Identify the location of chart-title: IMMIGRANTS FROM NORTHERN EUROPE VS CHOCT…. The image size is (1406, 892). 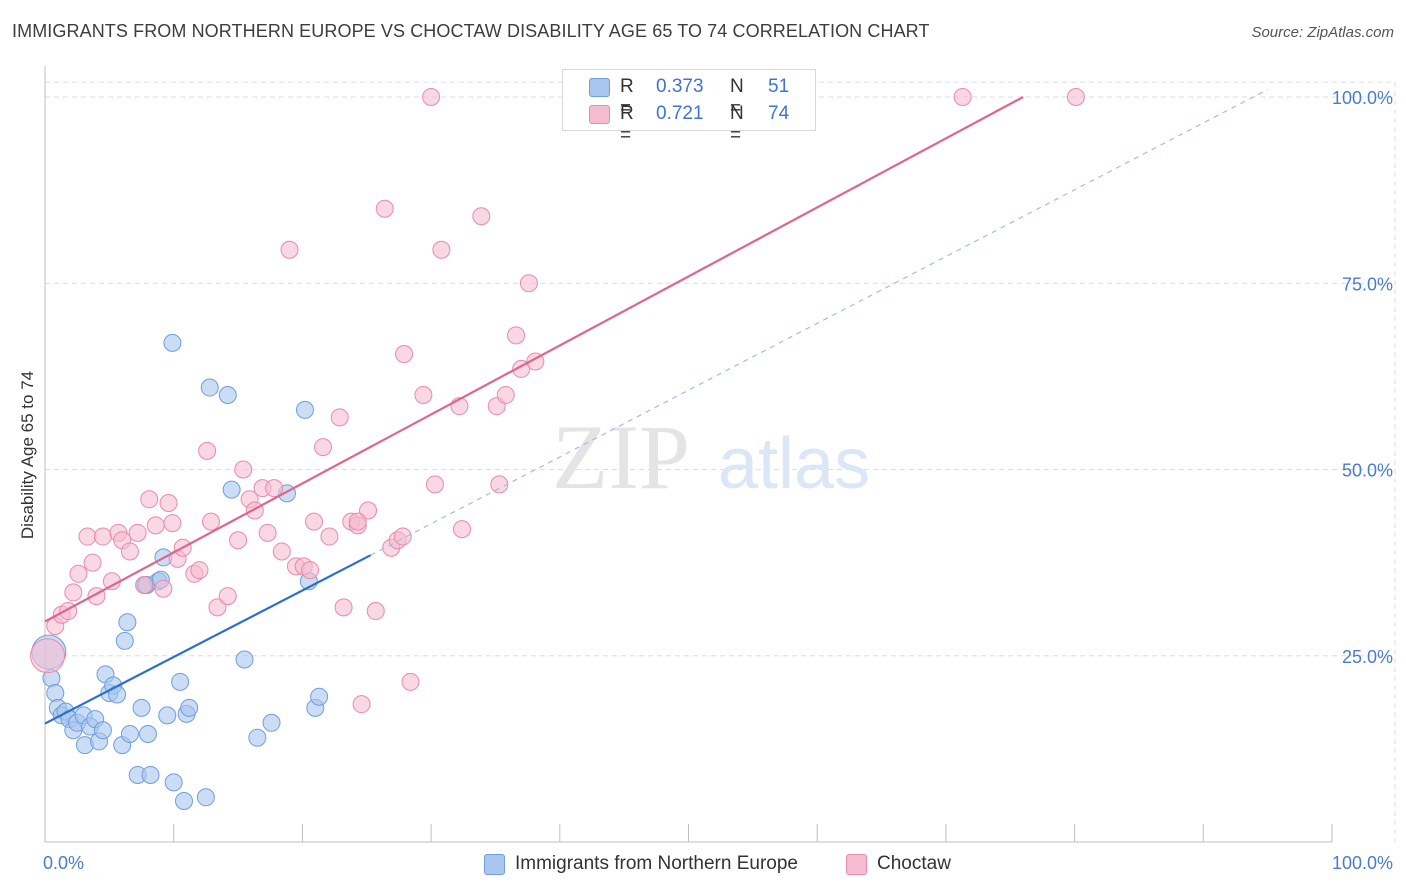
(471, 31).